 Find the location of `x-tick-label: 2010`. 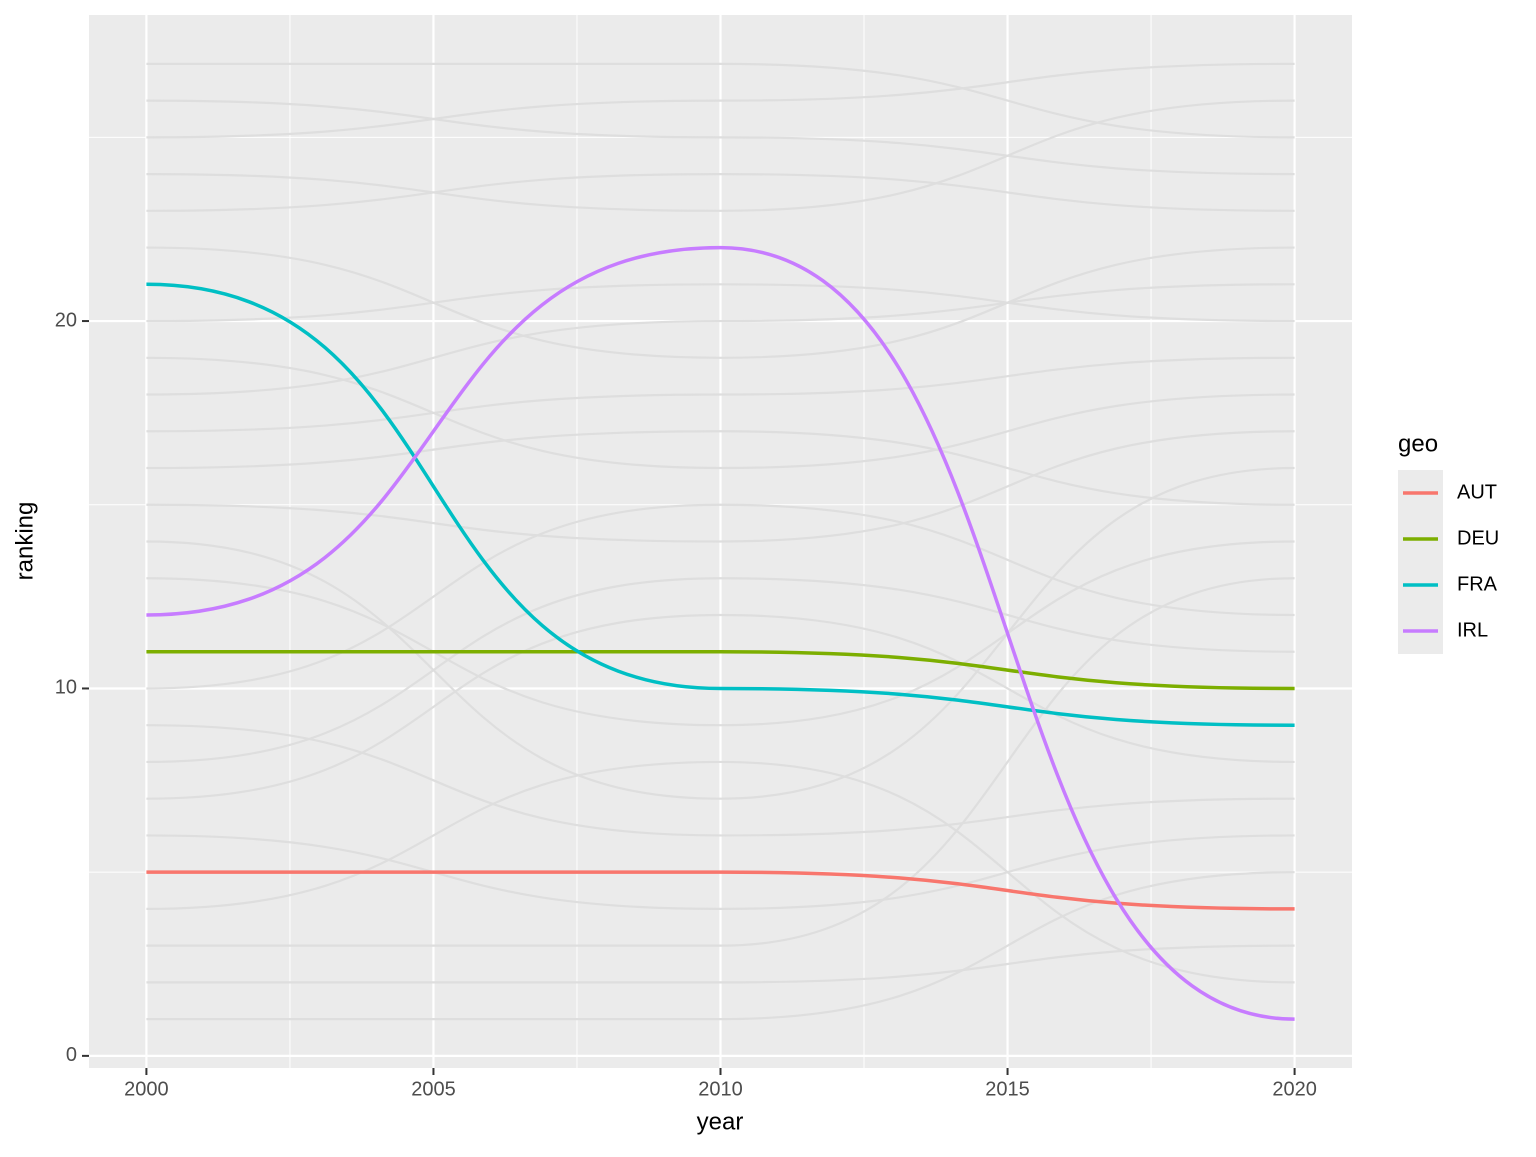

x-tick-label: 2010 is located at coordinates (720, 1089).